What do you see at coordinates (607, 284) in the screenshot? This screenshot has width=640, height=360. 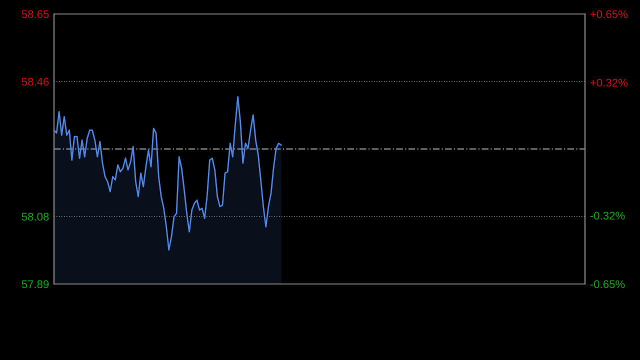 I see `y2-tick-label: -0.65%` at bounding box center [607, 284].